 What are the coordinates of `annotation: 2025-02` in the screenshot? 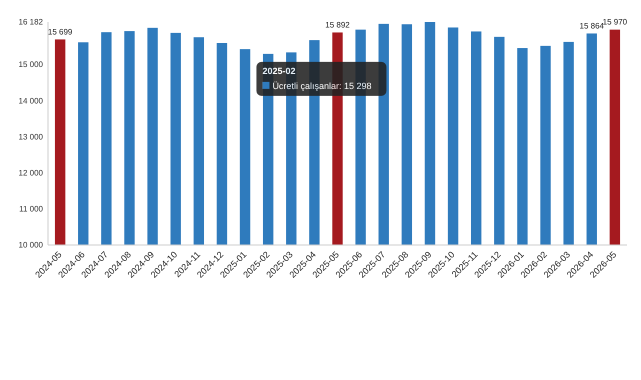 It's located at (279, 71).